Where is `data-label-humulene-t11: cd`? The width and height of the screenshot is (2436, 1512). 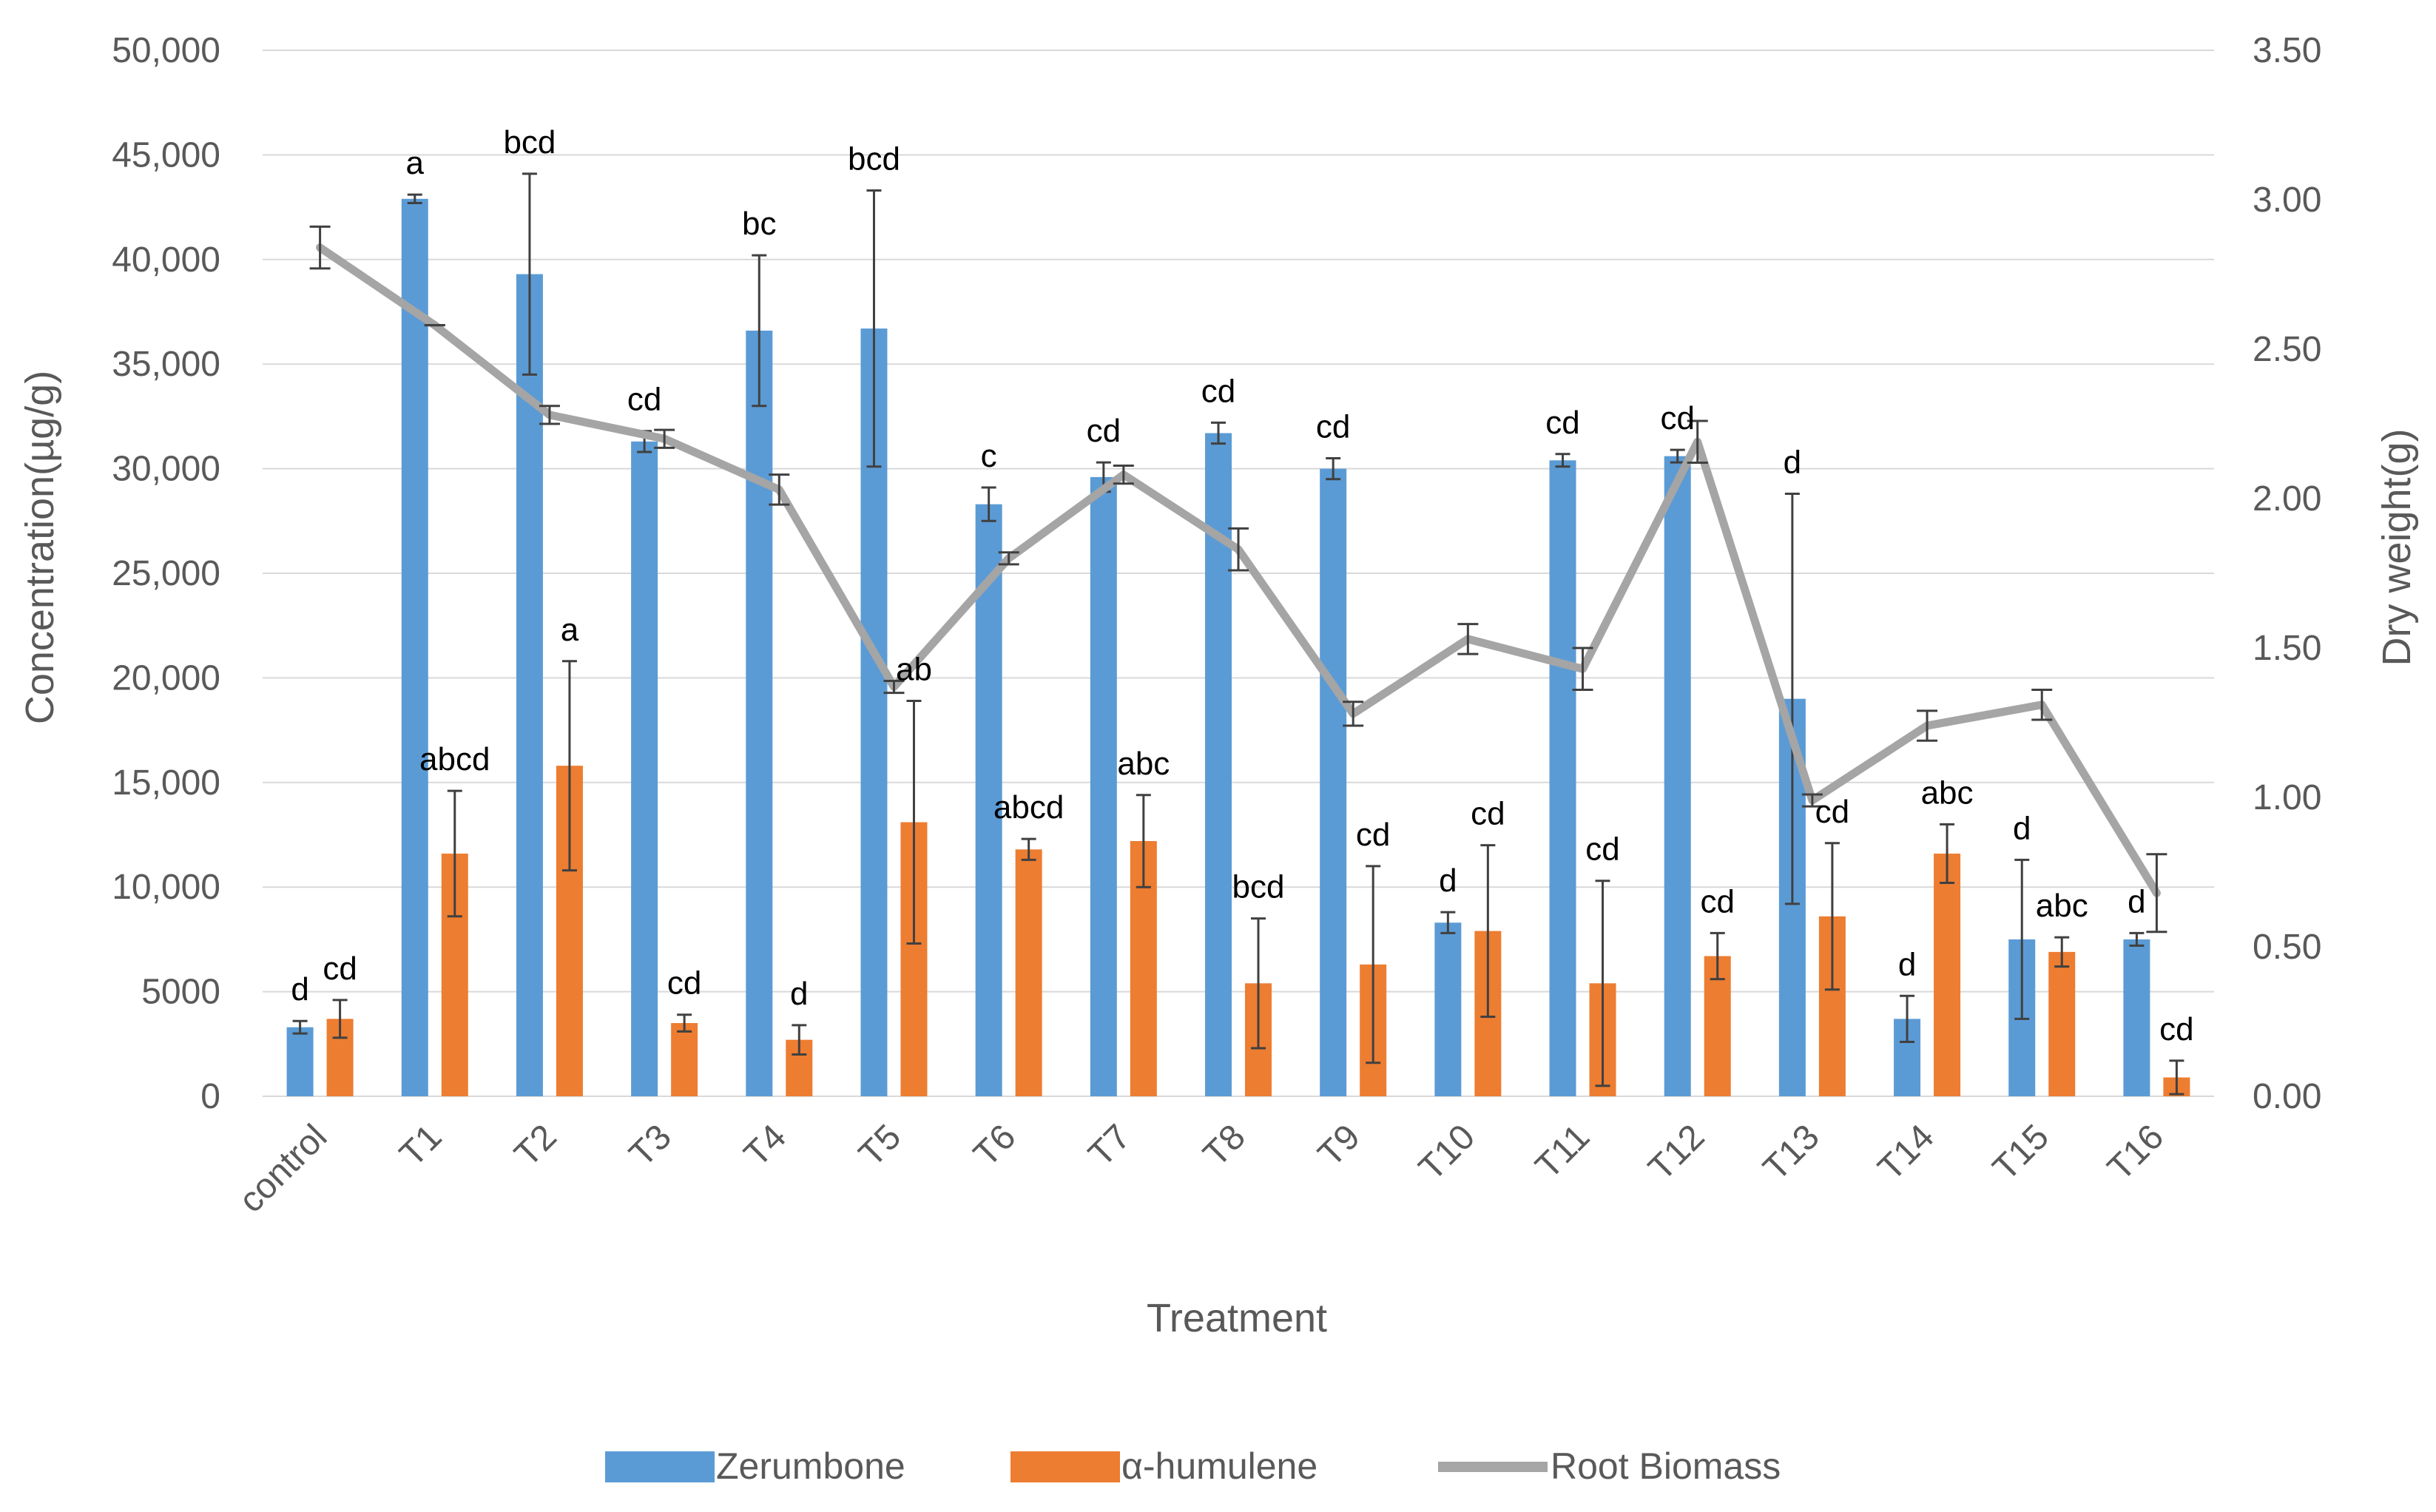 data-label-humulene-t11: cd is located at coordinates (1602, 849).